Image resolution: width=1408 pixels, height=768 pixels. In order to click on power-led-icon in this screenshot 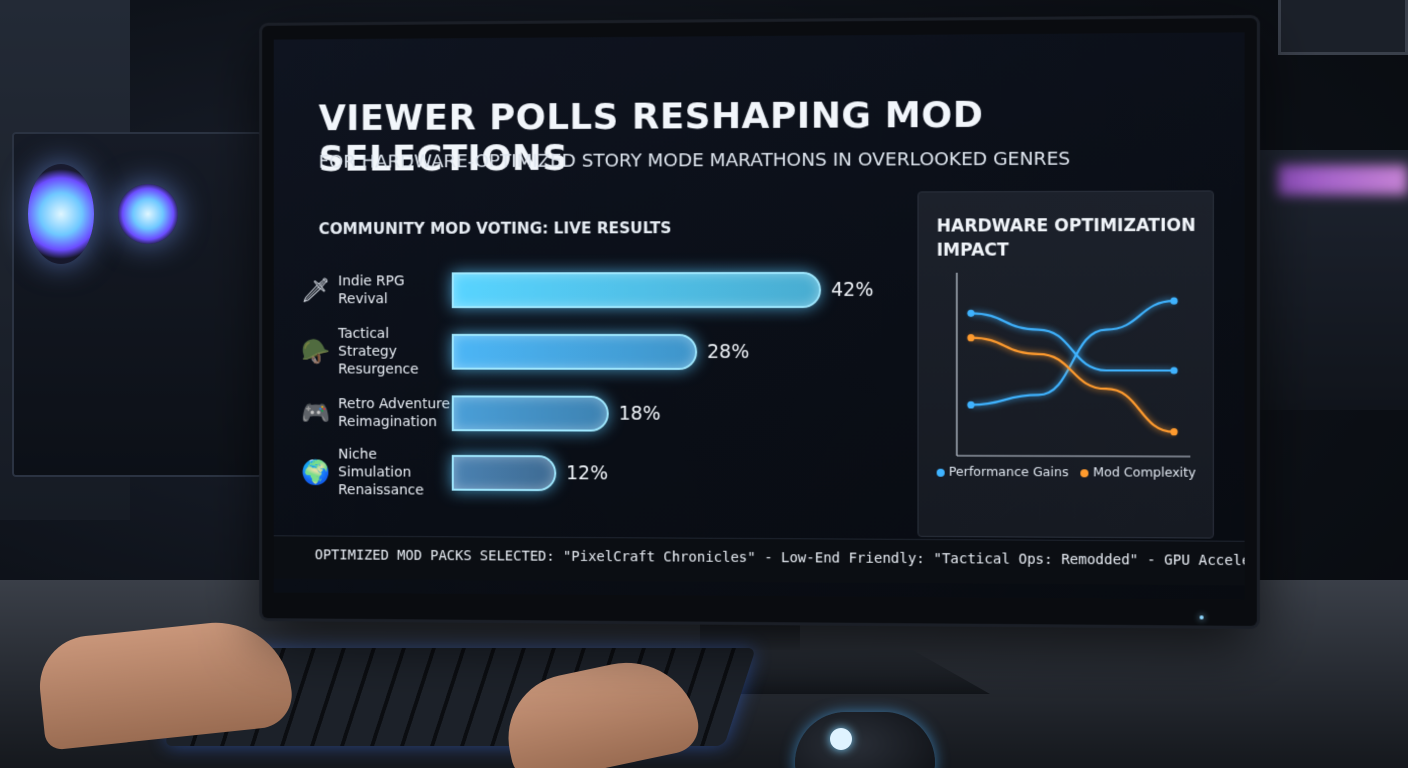, I will do `click(1201, 617)`.